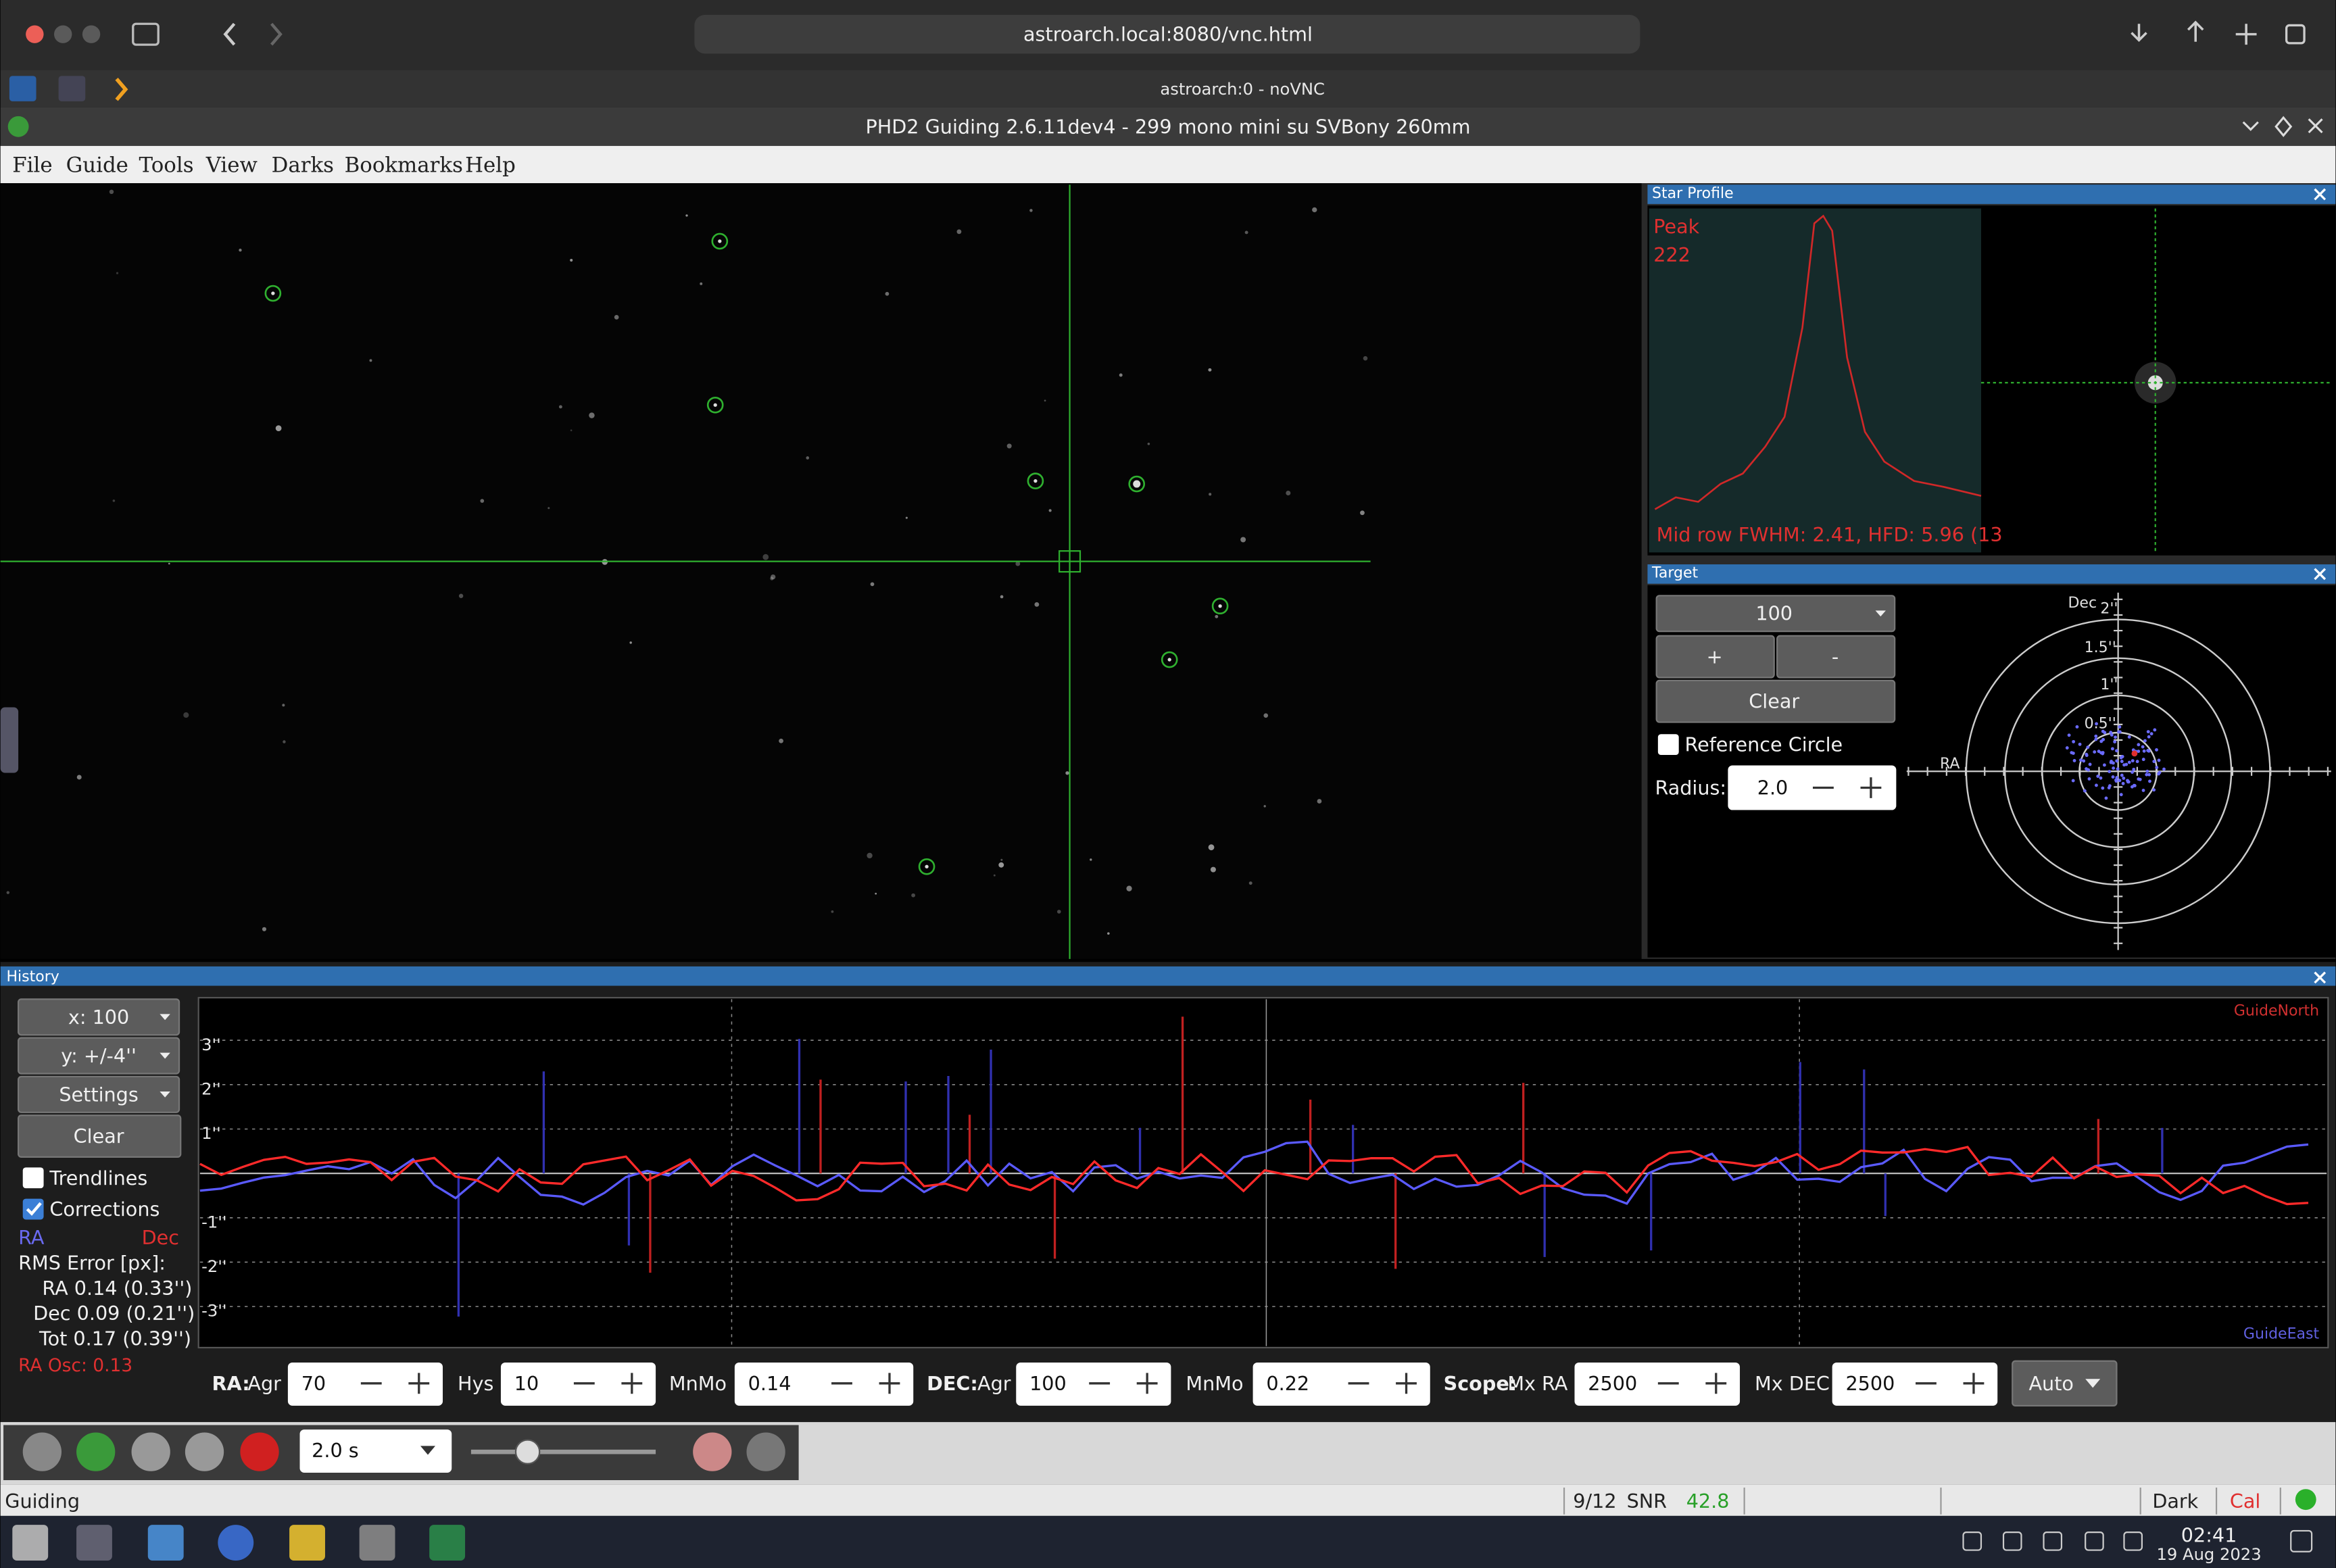 The height and width of the screenshot is (1568, 2336). What do you see at coordinates (9, 740) in the screenshot?
I see `side-tab` at bounding box center [9, 740].